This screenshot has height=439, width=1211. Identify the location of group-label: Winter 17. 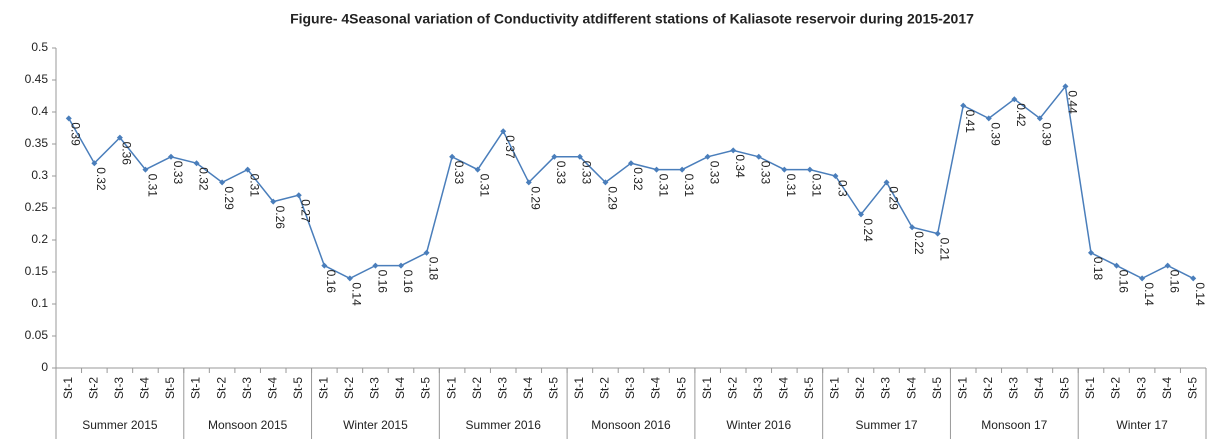
(1142, 425).